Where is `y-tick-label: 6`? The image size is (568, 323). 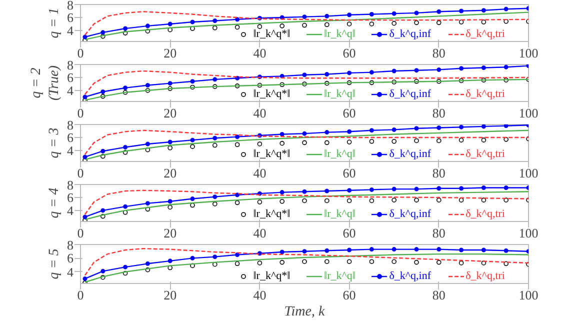 y-tick-label: 6 is located at coordinates (70, 137).